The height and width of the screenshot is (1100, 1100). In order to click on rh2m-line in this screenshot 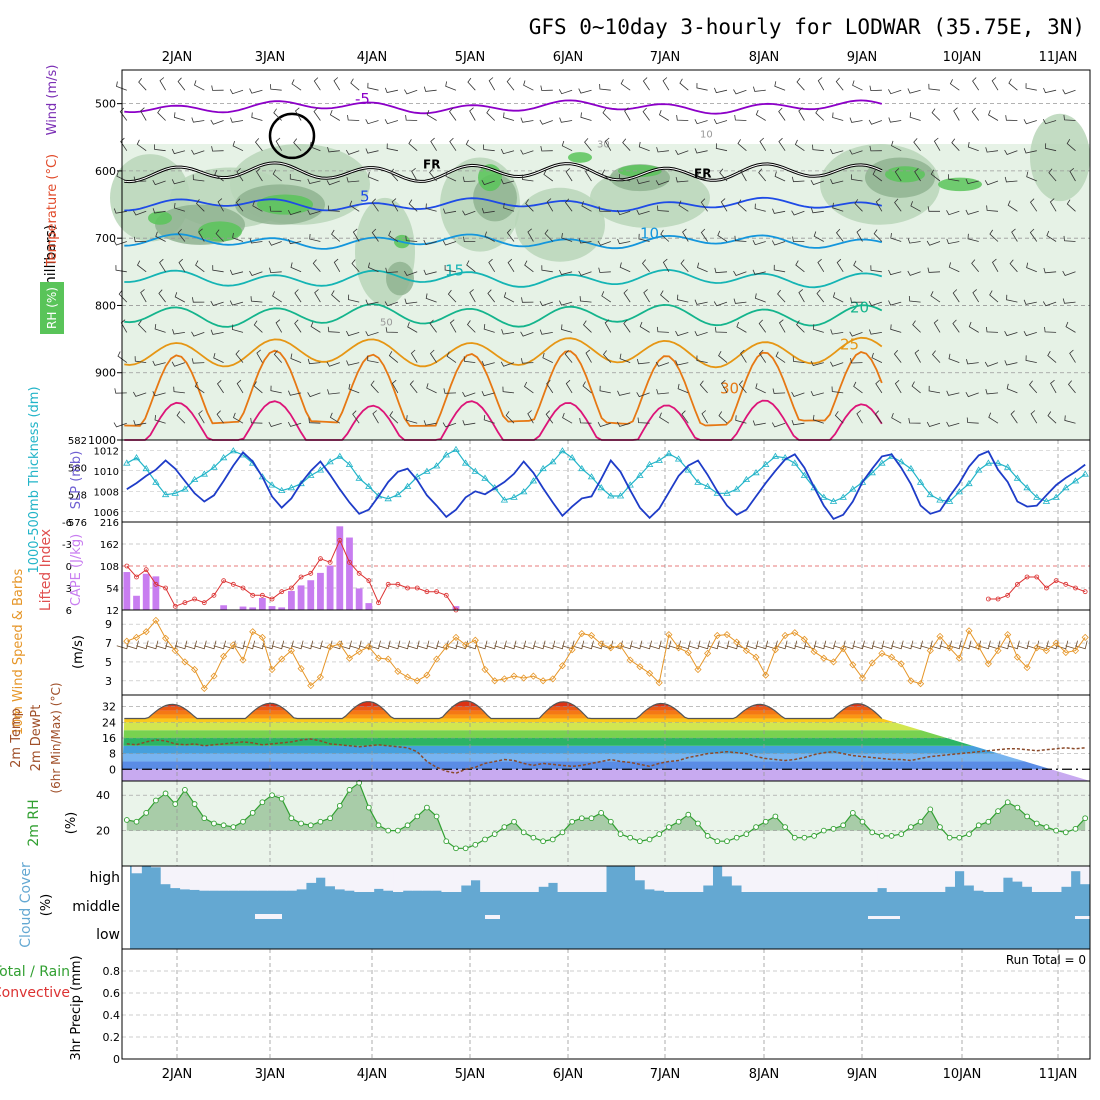, I will do `click(606, 815)`.